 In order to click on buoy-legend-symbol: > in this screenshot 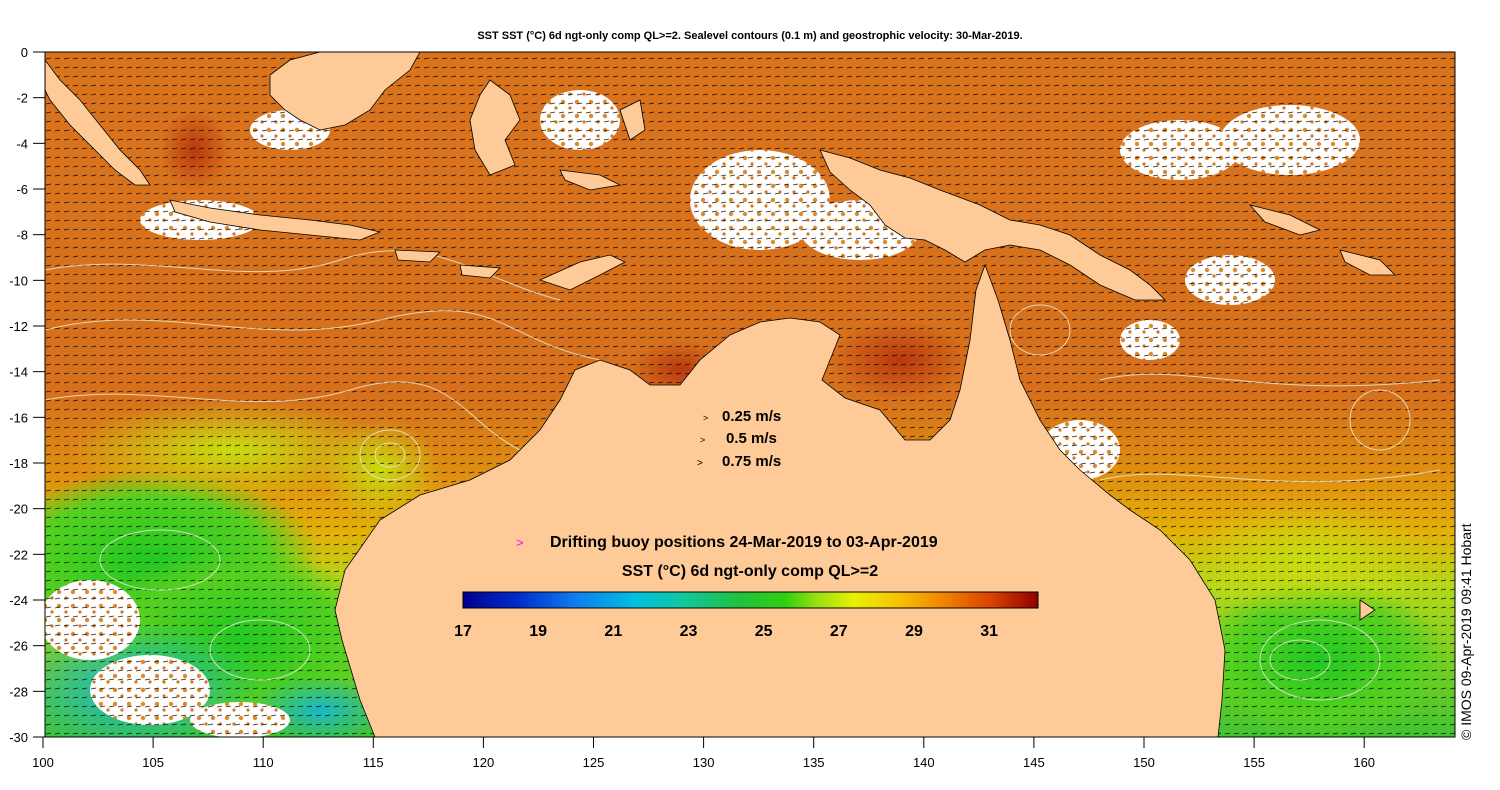, I will do `click(520, 542)`.